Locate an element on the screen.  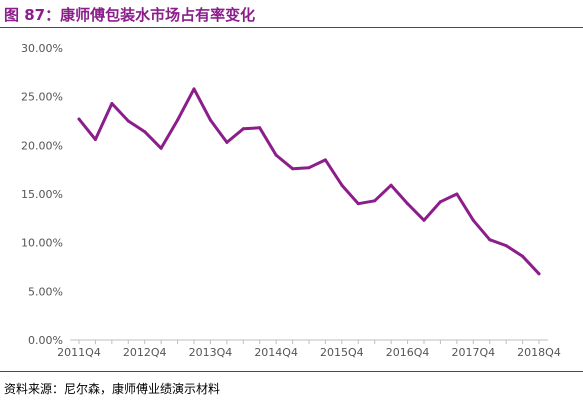
x-tick-label: 2013Q4 is located at coordinates (211, 352).